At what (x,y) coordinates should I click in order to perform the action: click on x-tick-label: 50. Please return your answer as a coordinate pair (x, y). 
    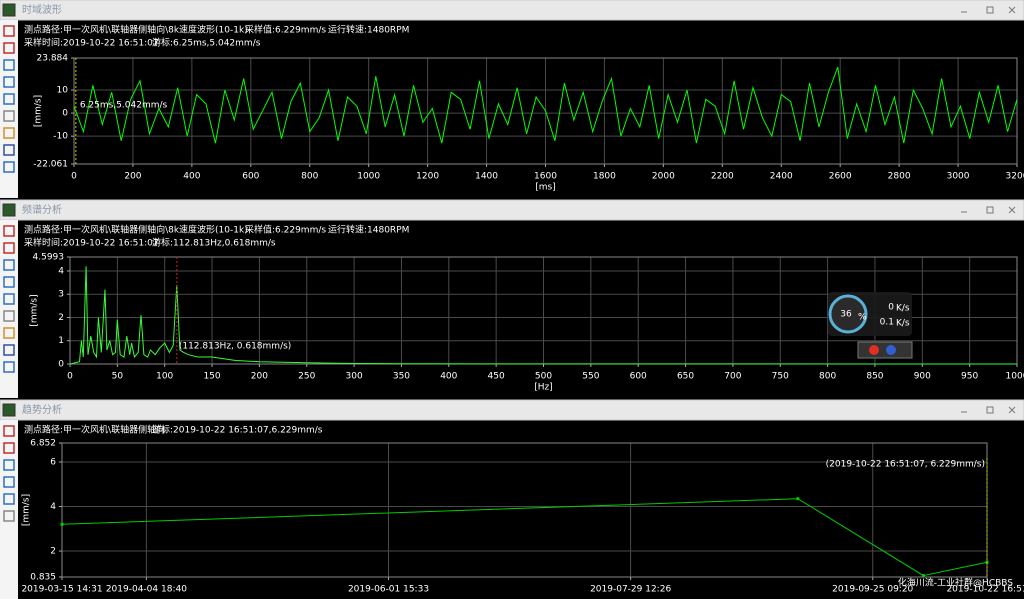
    Looking at the image, I should click on (118, 377).